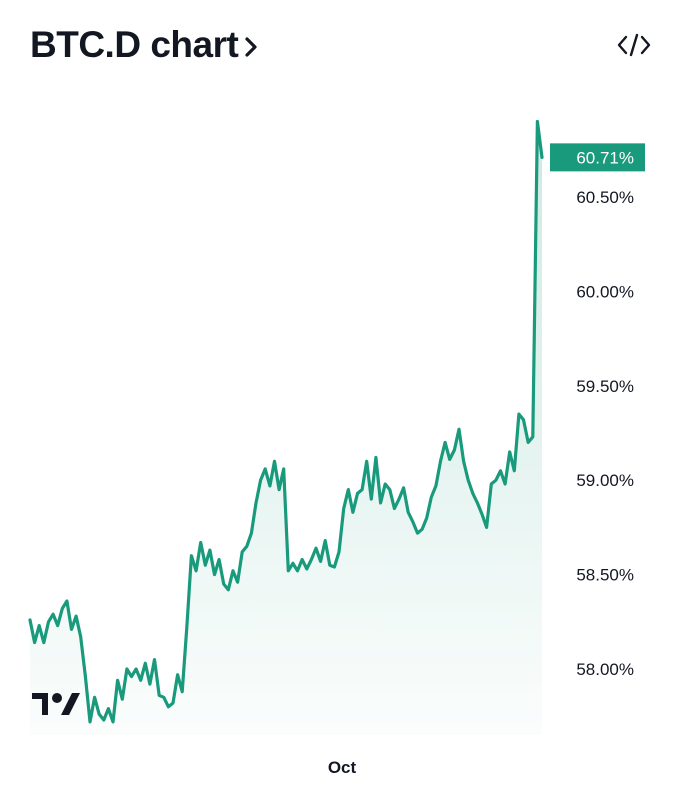 The width and height of the screenshot is (684, 803). I want to click on chevron-right-icon, so click(251, 47).